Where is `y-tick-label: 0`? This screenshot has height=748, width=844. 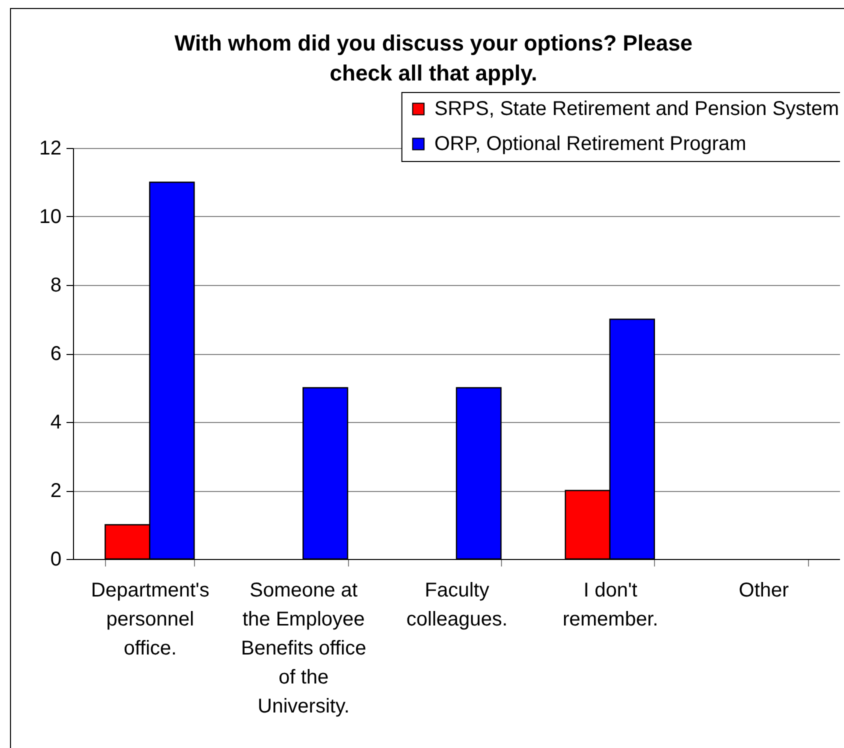
y-tick-label: 0 is located at coordinates (56, 559).